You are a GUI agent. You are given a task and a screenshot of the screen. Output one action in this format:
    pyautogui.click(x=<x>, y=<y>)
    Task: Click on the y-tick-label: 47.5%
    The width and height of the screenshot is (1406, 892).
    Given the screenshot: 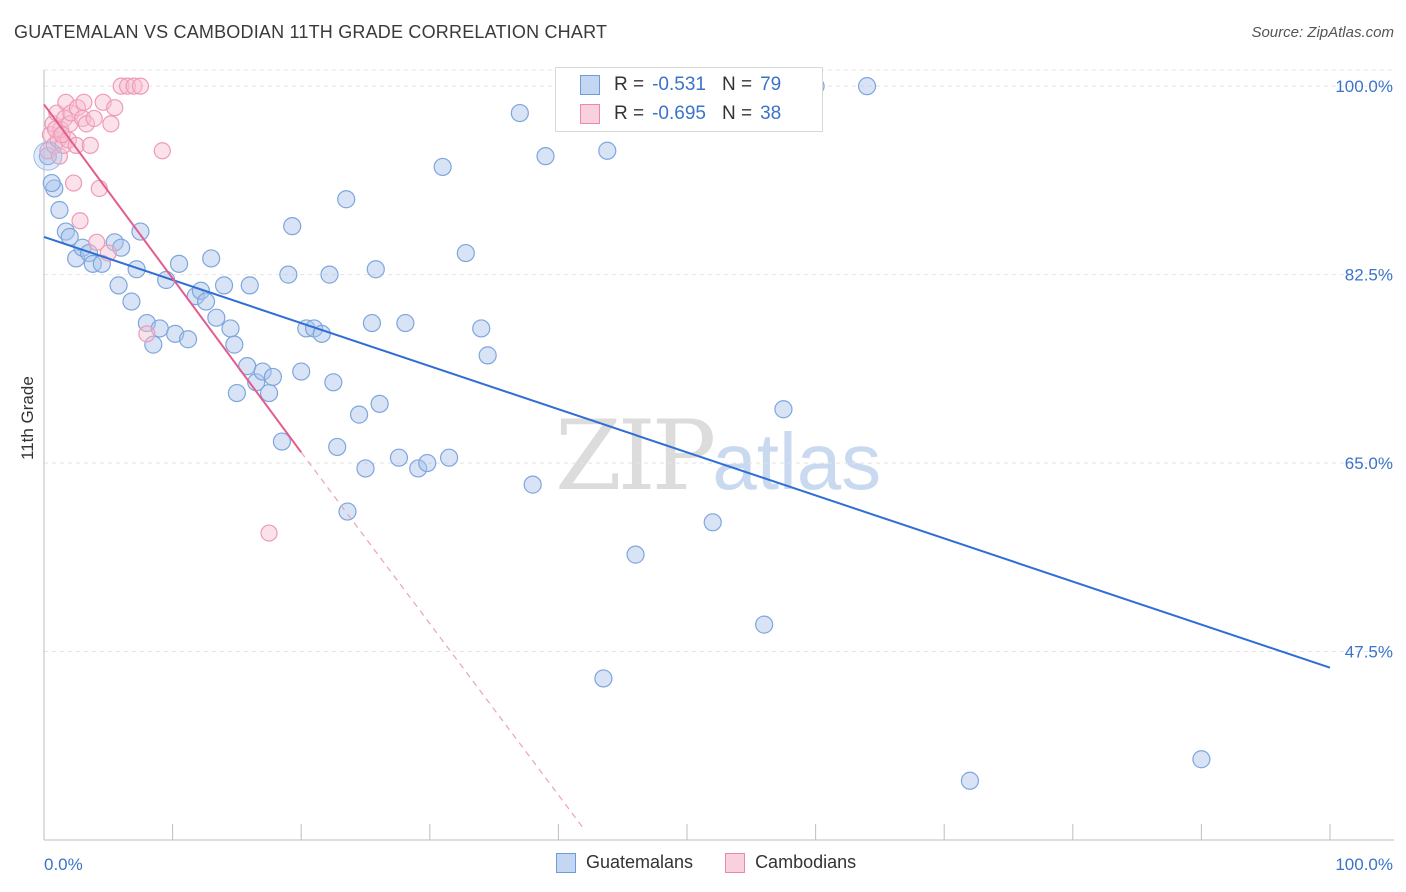 What is the action you would take?
    pyautogui.click(x=1369, y=652)
    